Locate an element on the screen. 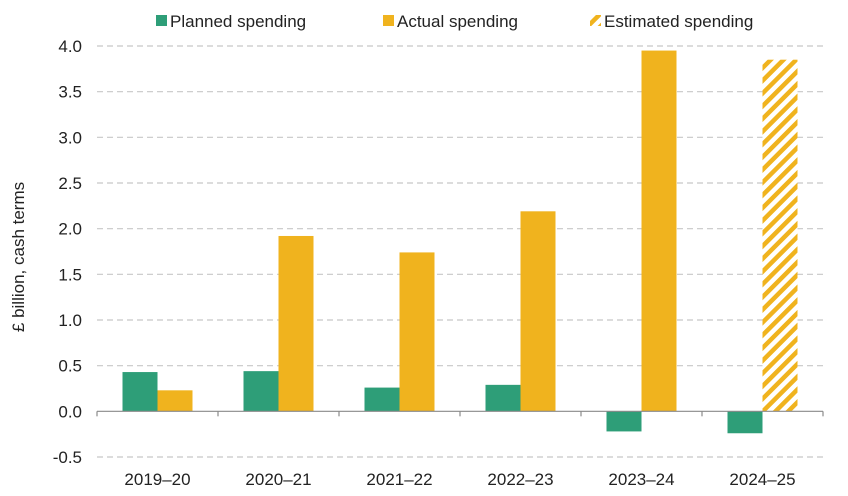 Image resolution: width=848 pixels, height=496 pixels. x-tick-label: 2020–21 is located at coordinates (278, 479).